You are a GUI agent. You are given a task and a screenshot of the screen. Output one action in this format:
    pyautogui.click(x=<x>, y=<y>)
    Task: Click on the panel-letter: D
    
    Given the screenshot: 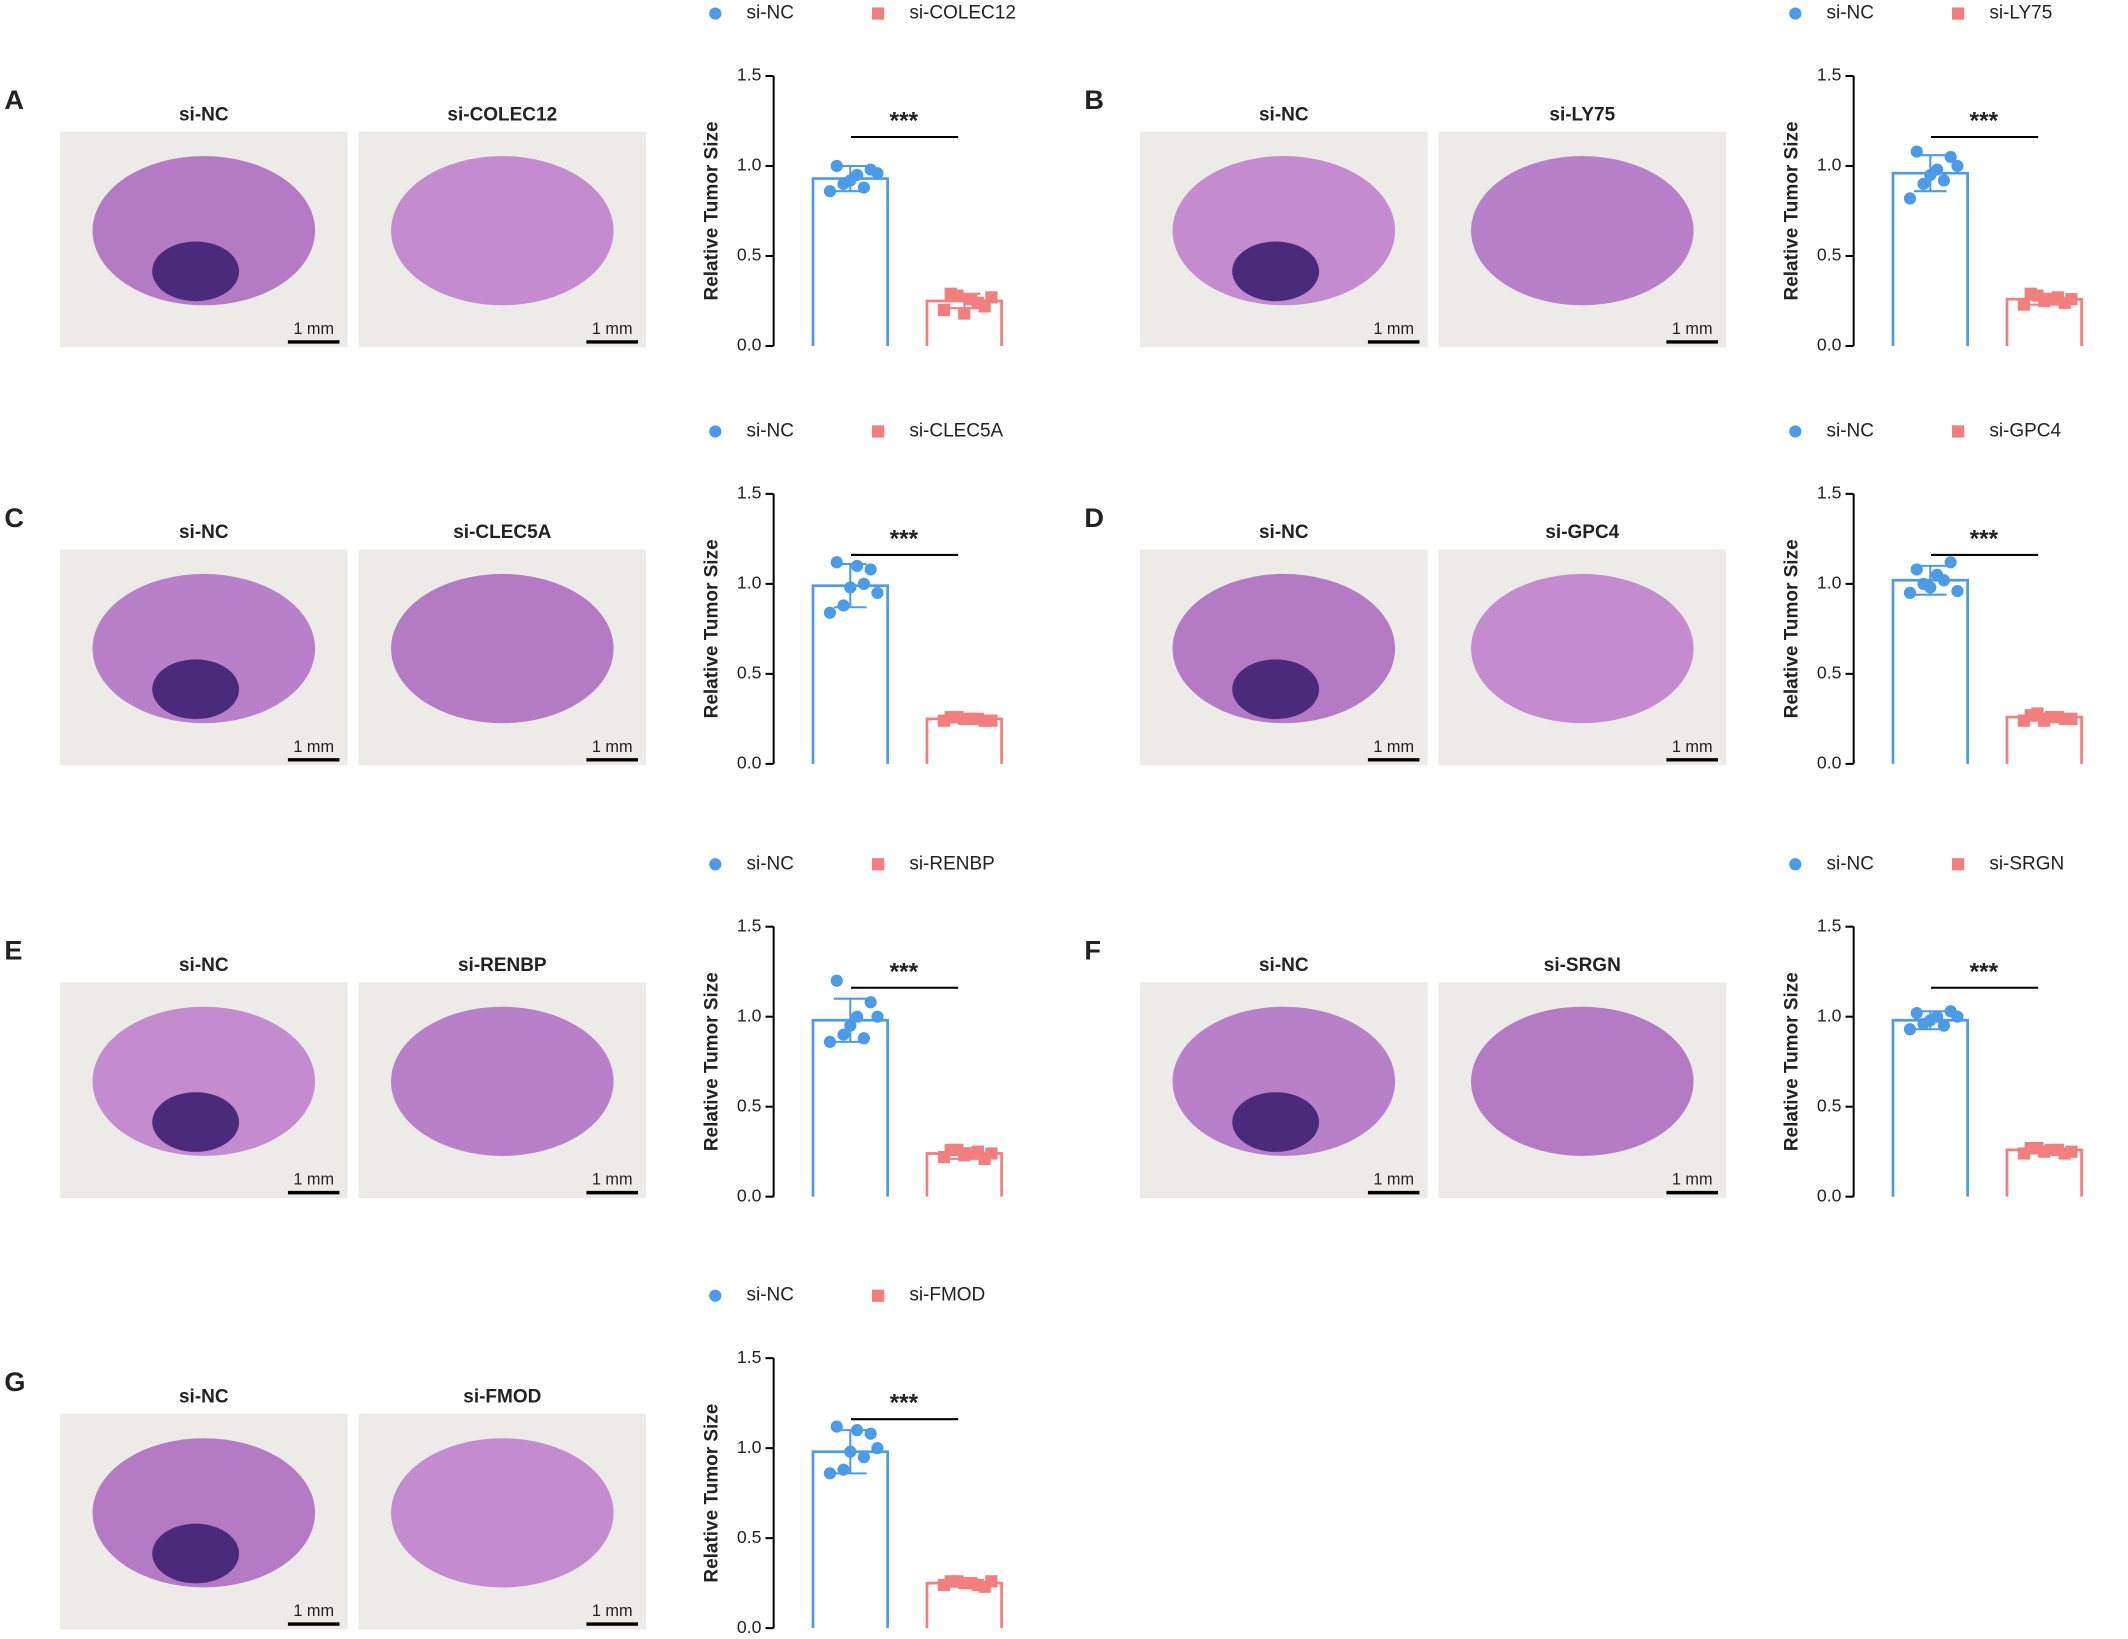 What is the action you would take?
    pyautogui.click(x=1094, y=517)
    